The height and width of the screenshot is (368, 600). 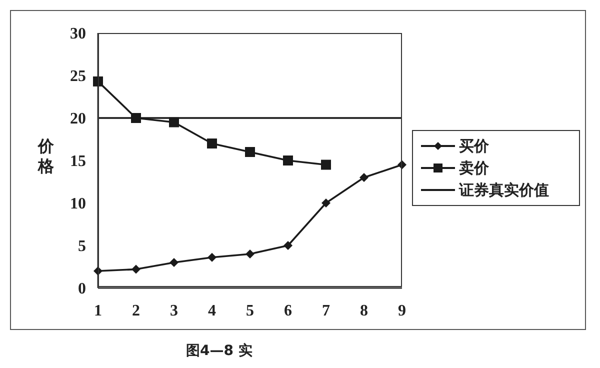 What do you see at coordinates (82, 289) in the screenshot?
I see `y-tick-label: 0` at bounding box center [82, 289].